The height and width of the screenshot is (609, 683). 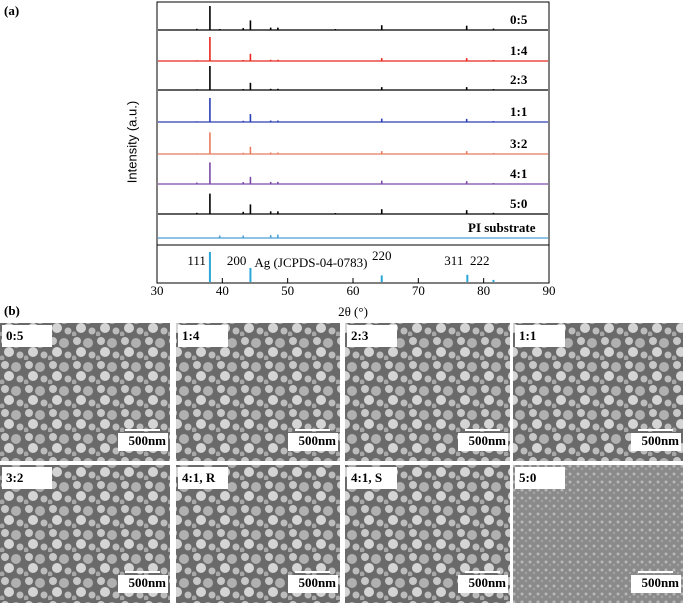 What do you see at coordinates (502, 227) in the screenshot?
I see `series-label: PI substrate` at bounding box center [502, 227].